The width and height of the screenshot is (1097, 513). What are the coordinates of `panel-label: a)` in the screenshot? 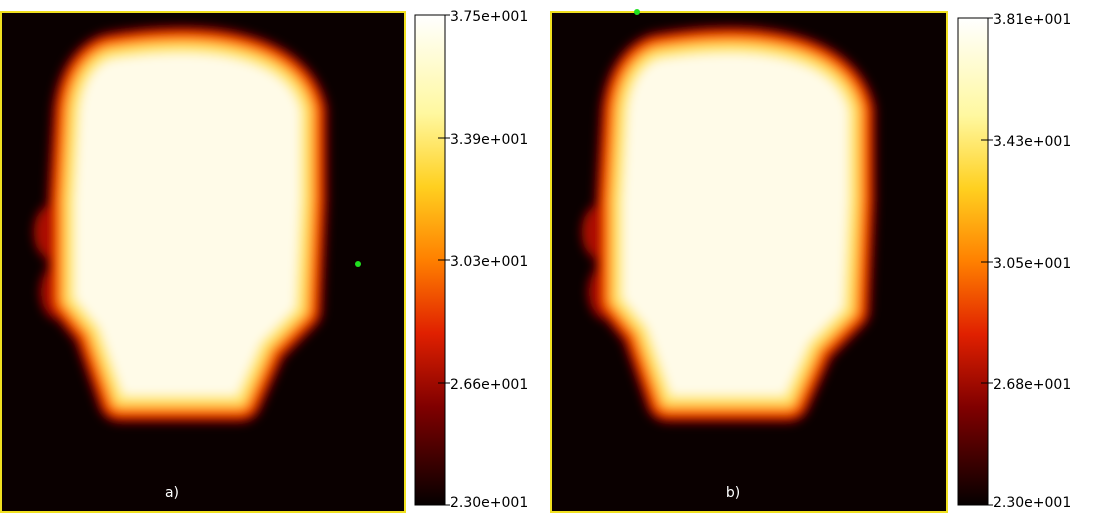 It's located at (172, 493).